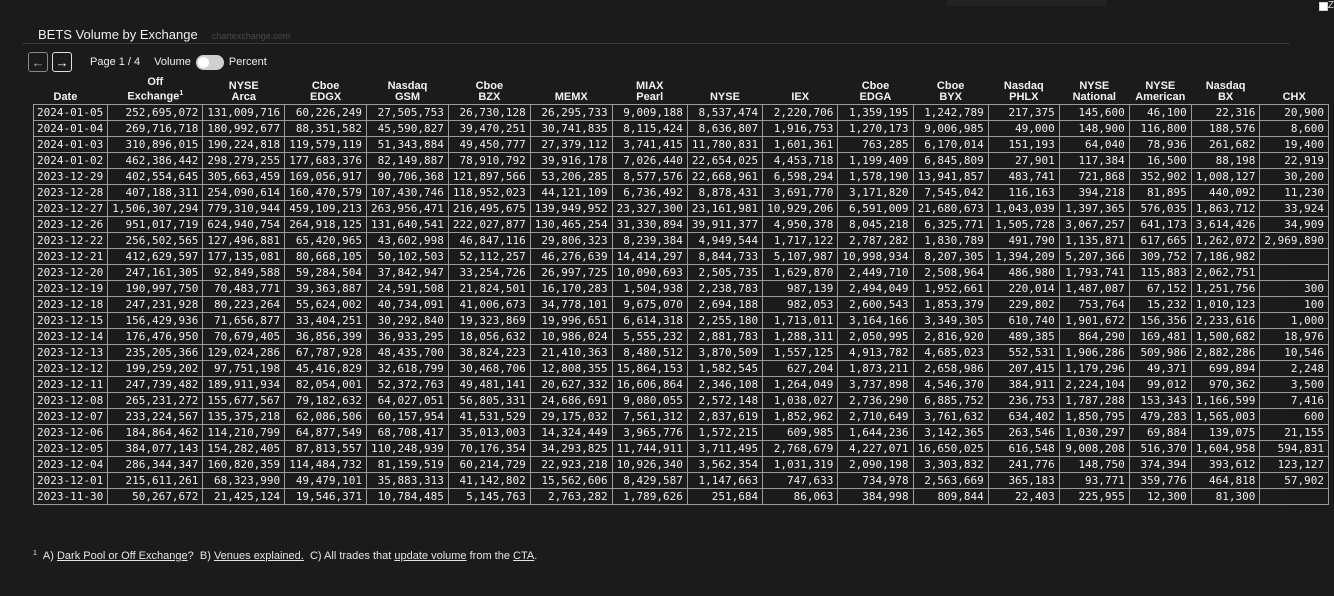 This screenshot has width=1334, height=596. Describe the element at coordinates (407, 336) in the screenshot. I see `volume-cell: 36,933,295` at that location.